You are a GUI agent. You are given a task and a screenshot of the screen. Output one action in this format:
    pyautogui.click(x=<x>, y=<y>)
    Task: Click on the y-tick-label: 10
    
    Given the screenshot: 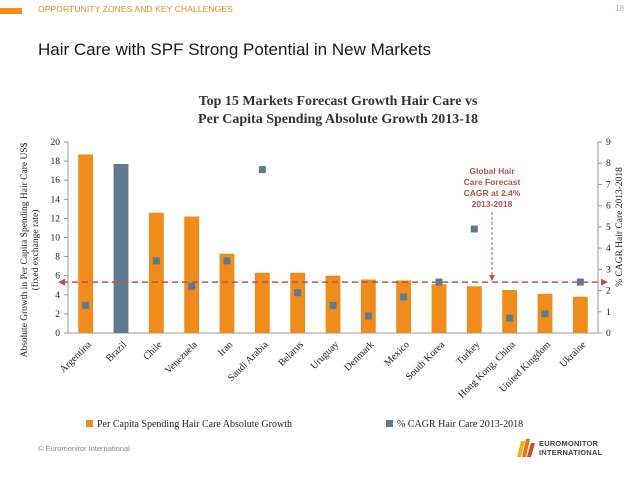 What is the action you would take?
    pyautogui.click(x=56, y=239)
    